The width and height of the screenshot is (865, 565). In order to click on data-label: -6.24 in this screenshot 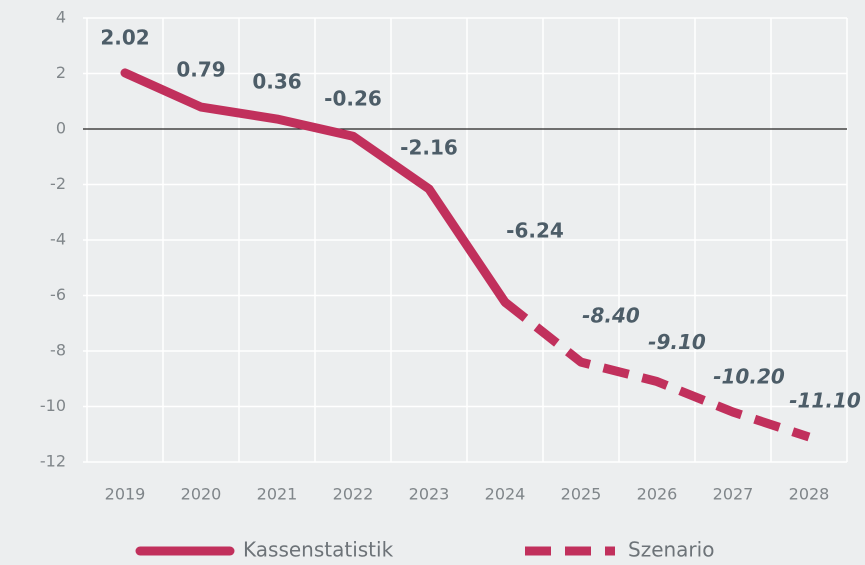, I will do `click(535, 231)`.